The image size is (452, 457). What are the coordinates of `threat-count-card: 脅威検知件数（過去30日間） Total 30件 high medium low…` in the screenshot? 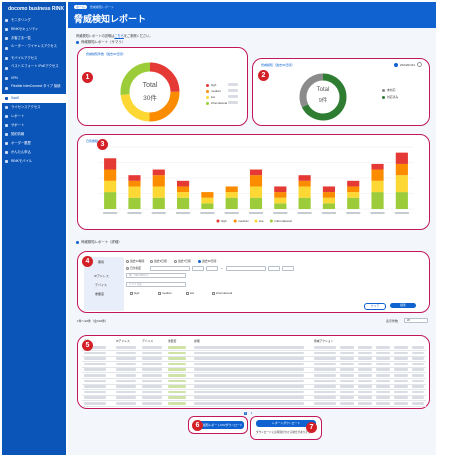 It's located at (162, 86).